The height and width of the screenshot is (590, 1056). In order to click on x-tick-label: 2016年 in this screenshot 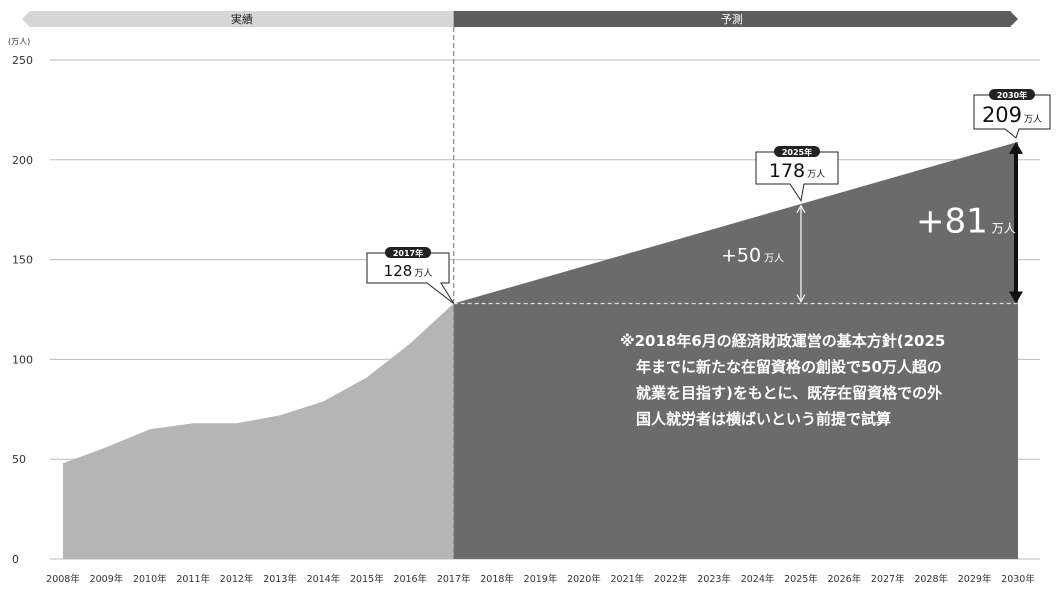, I will do `click(410, 579)`.